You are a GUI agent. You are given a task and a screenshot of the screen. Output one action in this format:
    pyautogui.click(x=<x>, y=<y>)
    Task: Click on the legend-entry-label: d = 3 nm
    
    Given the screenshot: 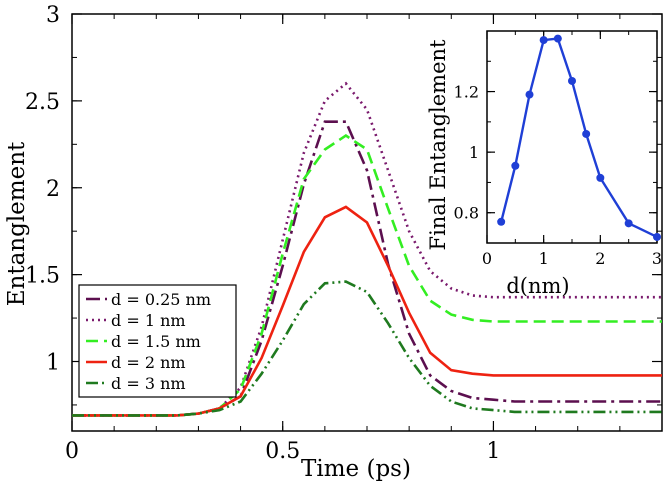 What is the action you would take?
    pyautogui.click(x=148, y=383)
    